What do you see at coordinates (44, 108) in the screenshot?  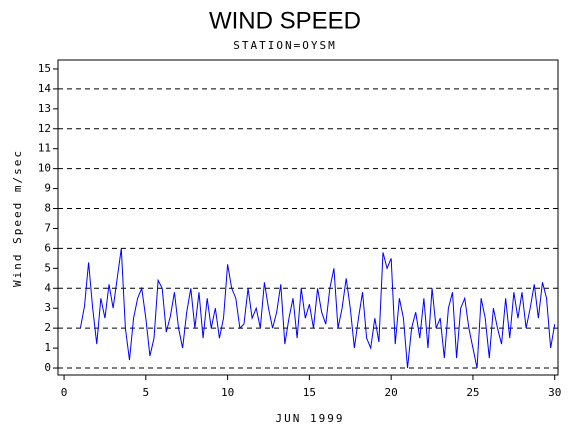 I see `y-tick-label: 13` at bounding box center [44, 108].